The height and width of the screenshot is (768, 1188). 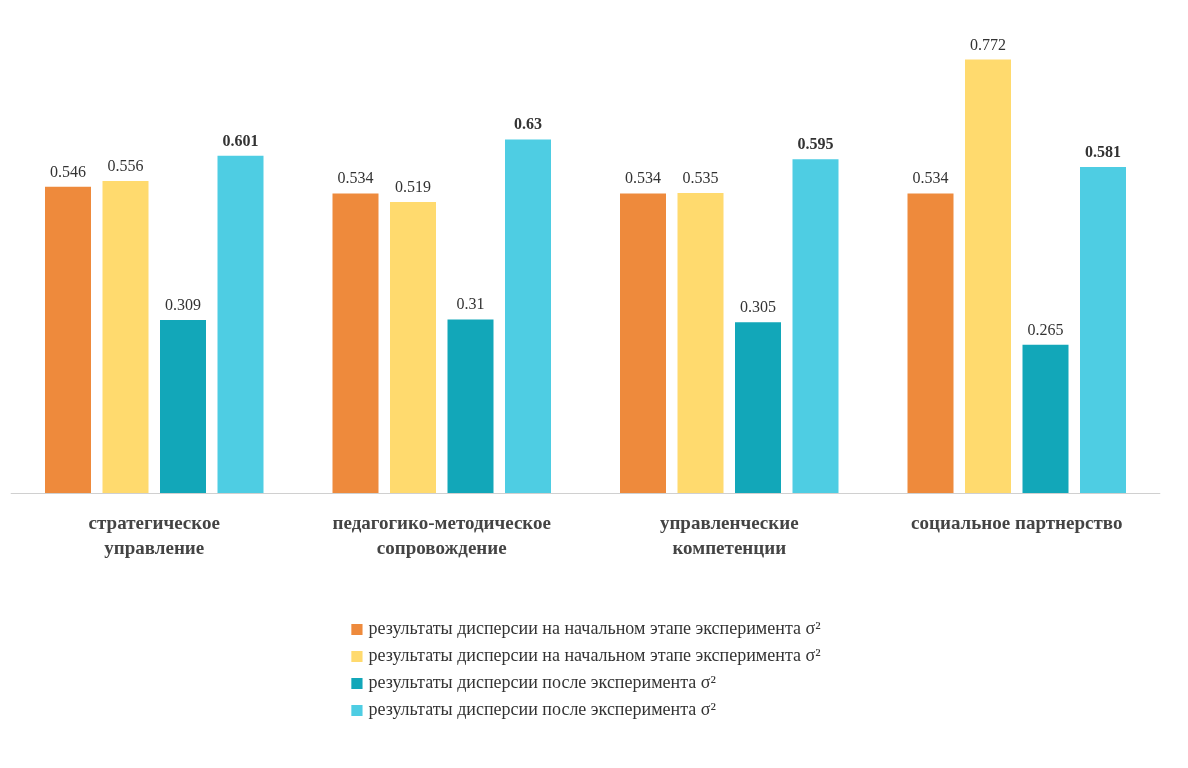 I want to click on data-label: 0.31, so click(x=470, y=304).